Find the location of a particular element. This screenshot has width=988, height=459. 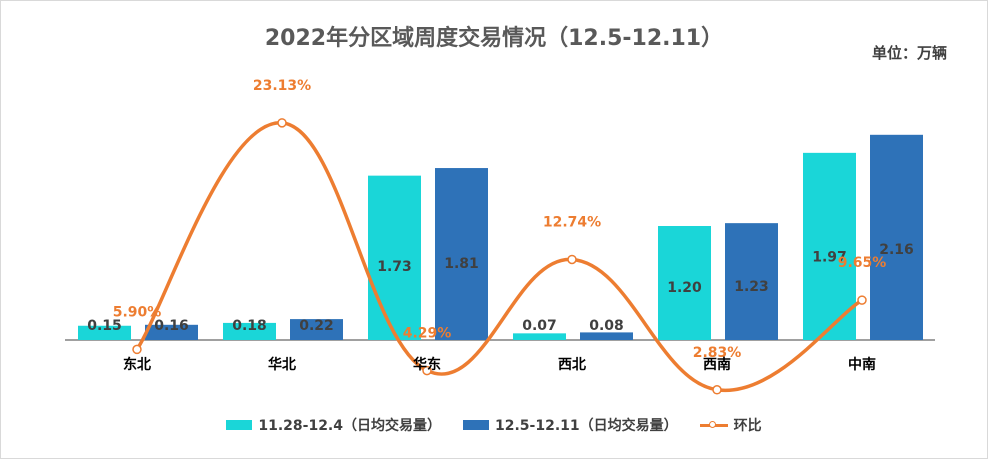

bar-label-1-5: 1.97 is located at coordinates (829, 257).